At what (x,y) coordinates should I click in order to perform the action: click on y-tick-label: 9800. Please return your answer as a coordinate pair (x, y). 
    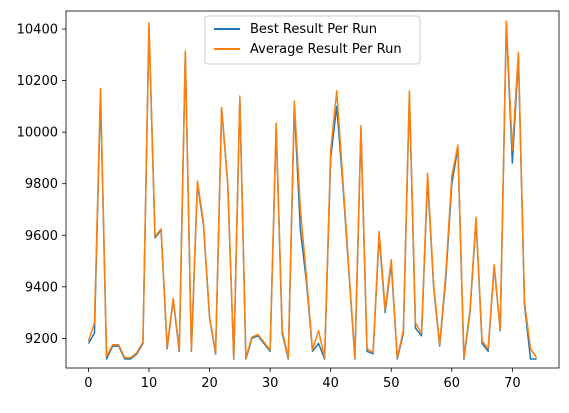
    Looking at the image, I should click on (41, 184).